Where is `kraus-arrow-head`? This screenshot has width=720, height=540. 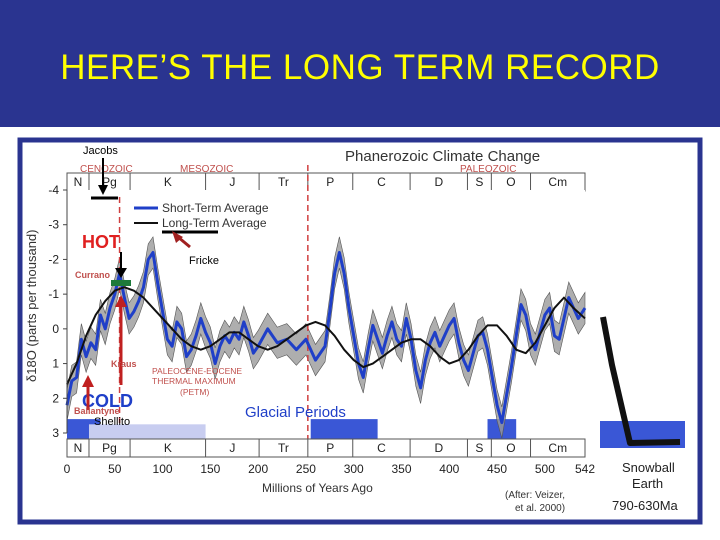 kraus-arrow-head is located at coordinates (121, 301).